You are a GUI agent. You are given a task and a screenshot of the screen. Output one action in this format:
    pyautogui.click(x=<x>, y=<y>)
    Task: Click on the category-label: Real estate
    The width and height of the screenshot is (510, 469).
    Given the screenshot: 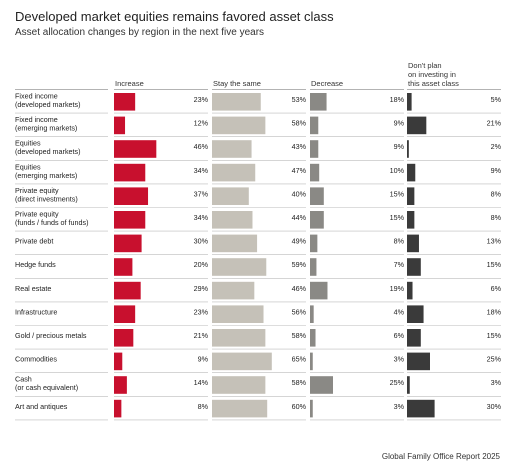 What is the action you would take?
    pyautogui.click(x=33, y=288)
    